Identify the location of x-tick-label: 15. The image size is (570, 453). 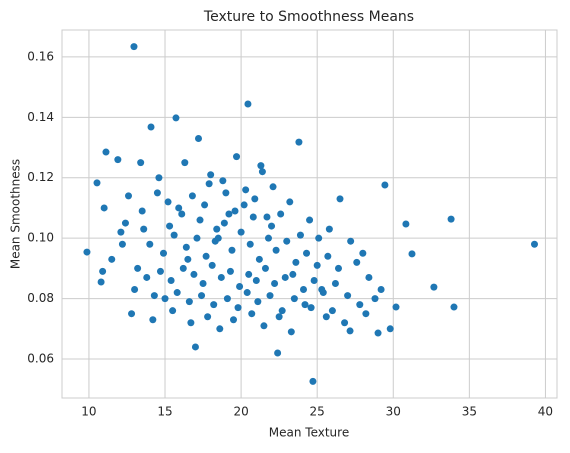
(164, 412).